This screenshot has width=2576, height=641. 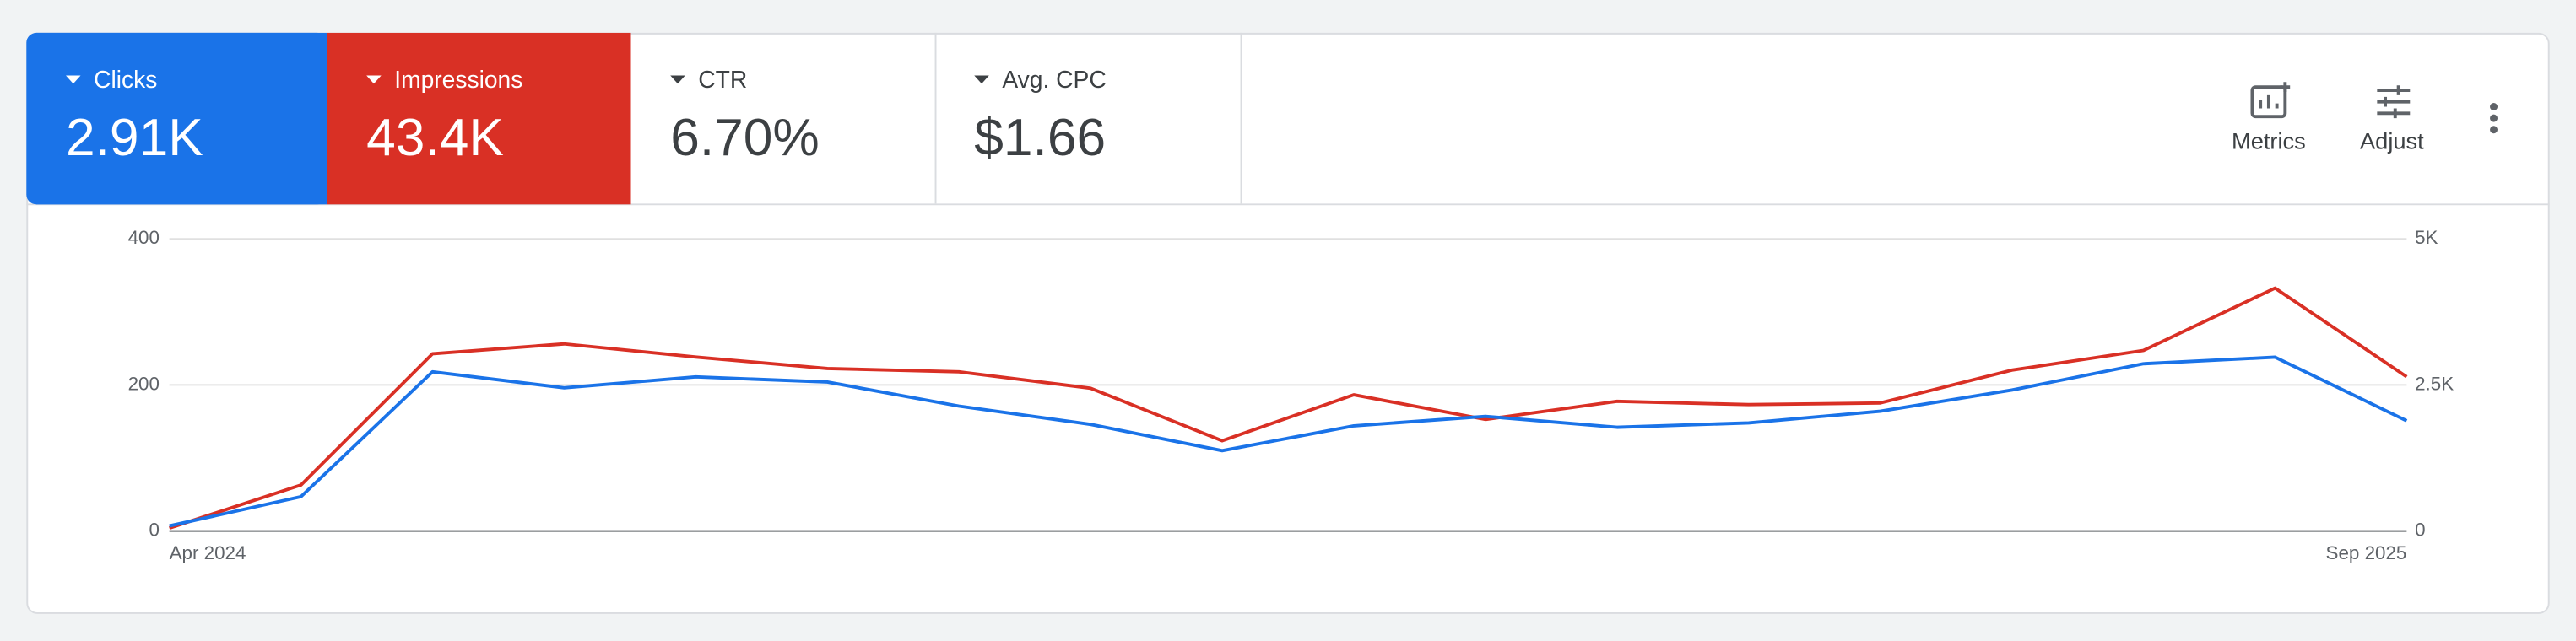 I want to click on scorecard-value: 43.4K, so click(x=435, y=138).